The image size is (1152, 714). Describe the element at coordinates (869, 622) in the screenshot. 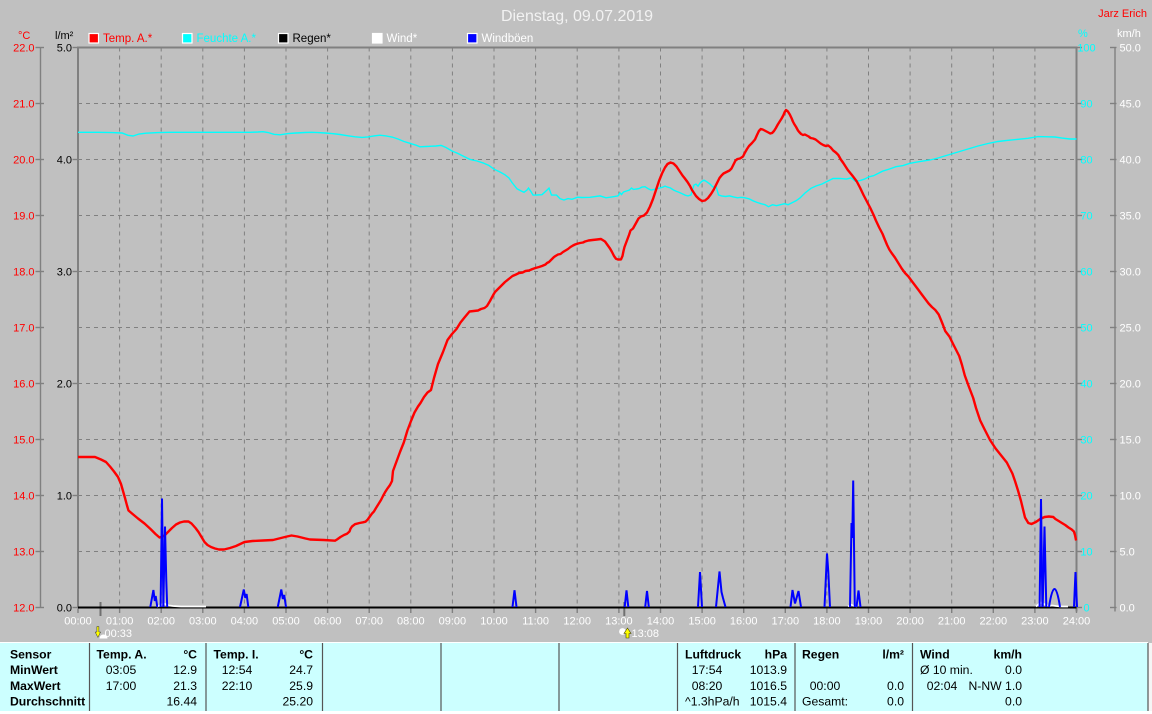

I see `svg-text: 19:00` at that location.